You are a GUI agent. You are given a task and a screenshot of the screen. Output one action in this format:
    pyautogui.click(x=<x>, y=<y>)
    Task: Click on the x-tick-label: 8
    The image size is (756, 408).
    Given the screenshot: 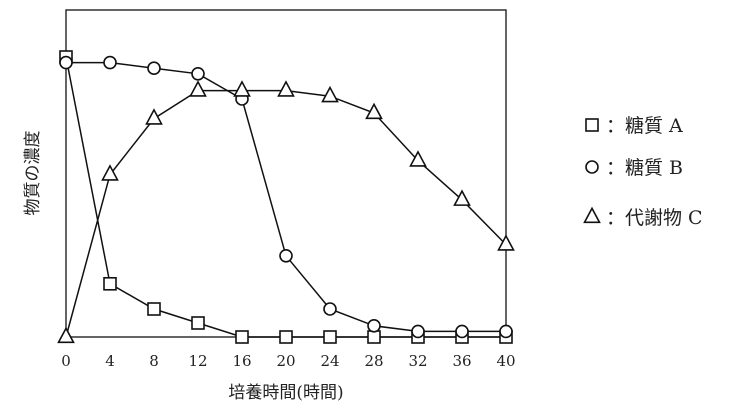 What is the action you would take?
    pyautogui.click(x=154, y=361)
    